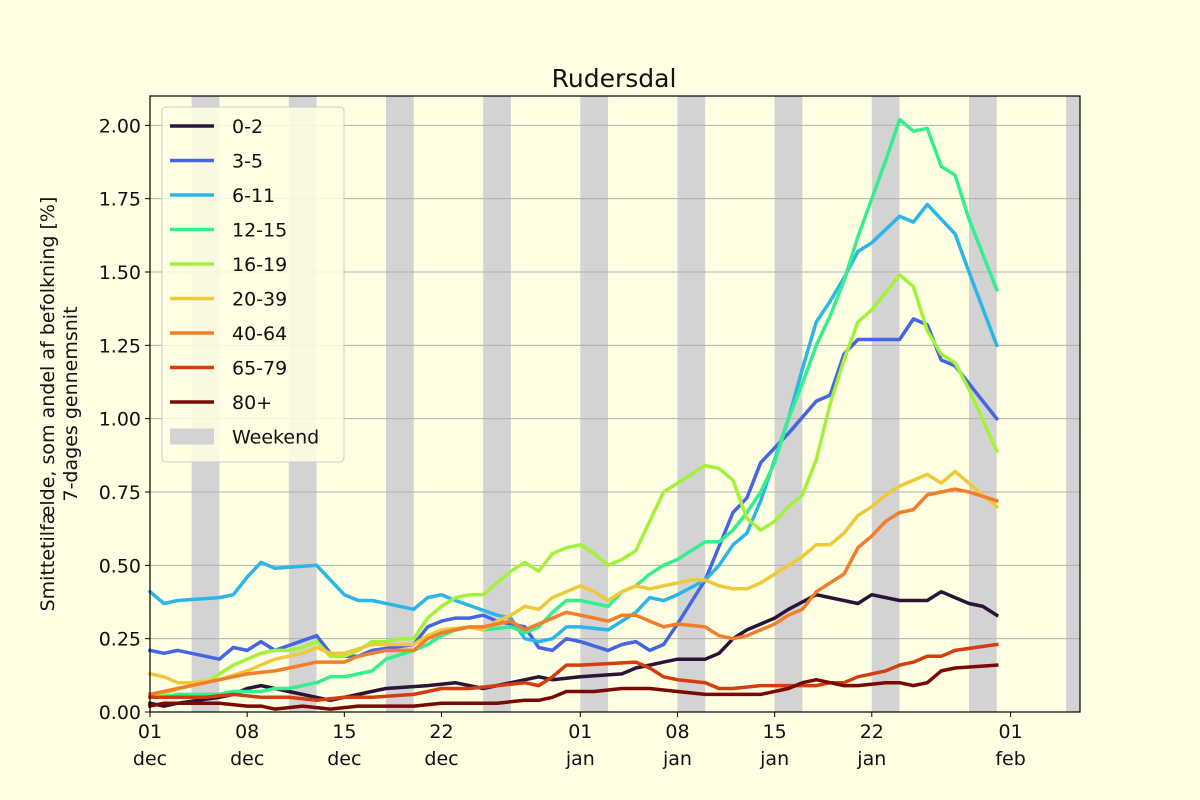 This screenshot has width=1200, height=800. What do you see at coordinates (120, 420) in the screenshot?
I see `y-tick-label: 1.00` at bounding box center [120, 420].